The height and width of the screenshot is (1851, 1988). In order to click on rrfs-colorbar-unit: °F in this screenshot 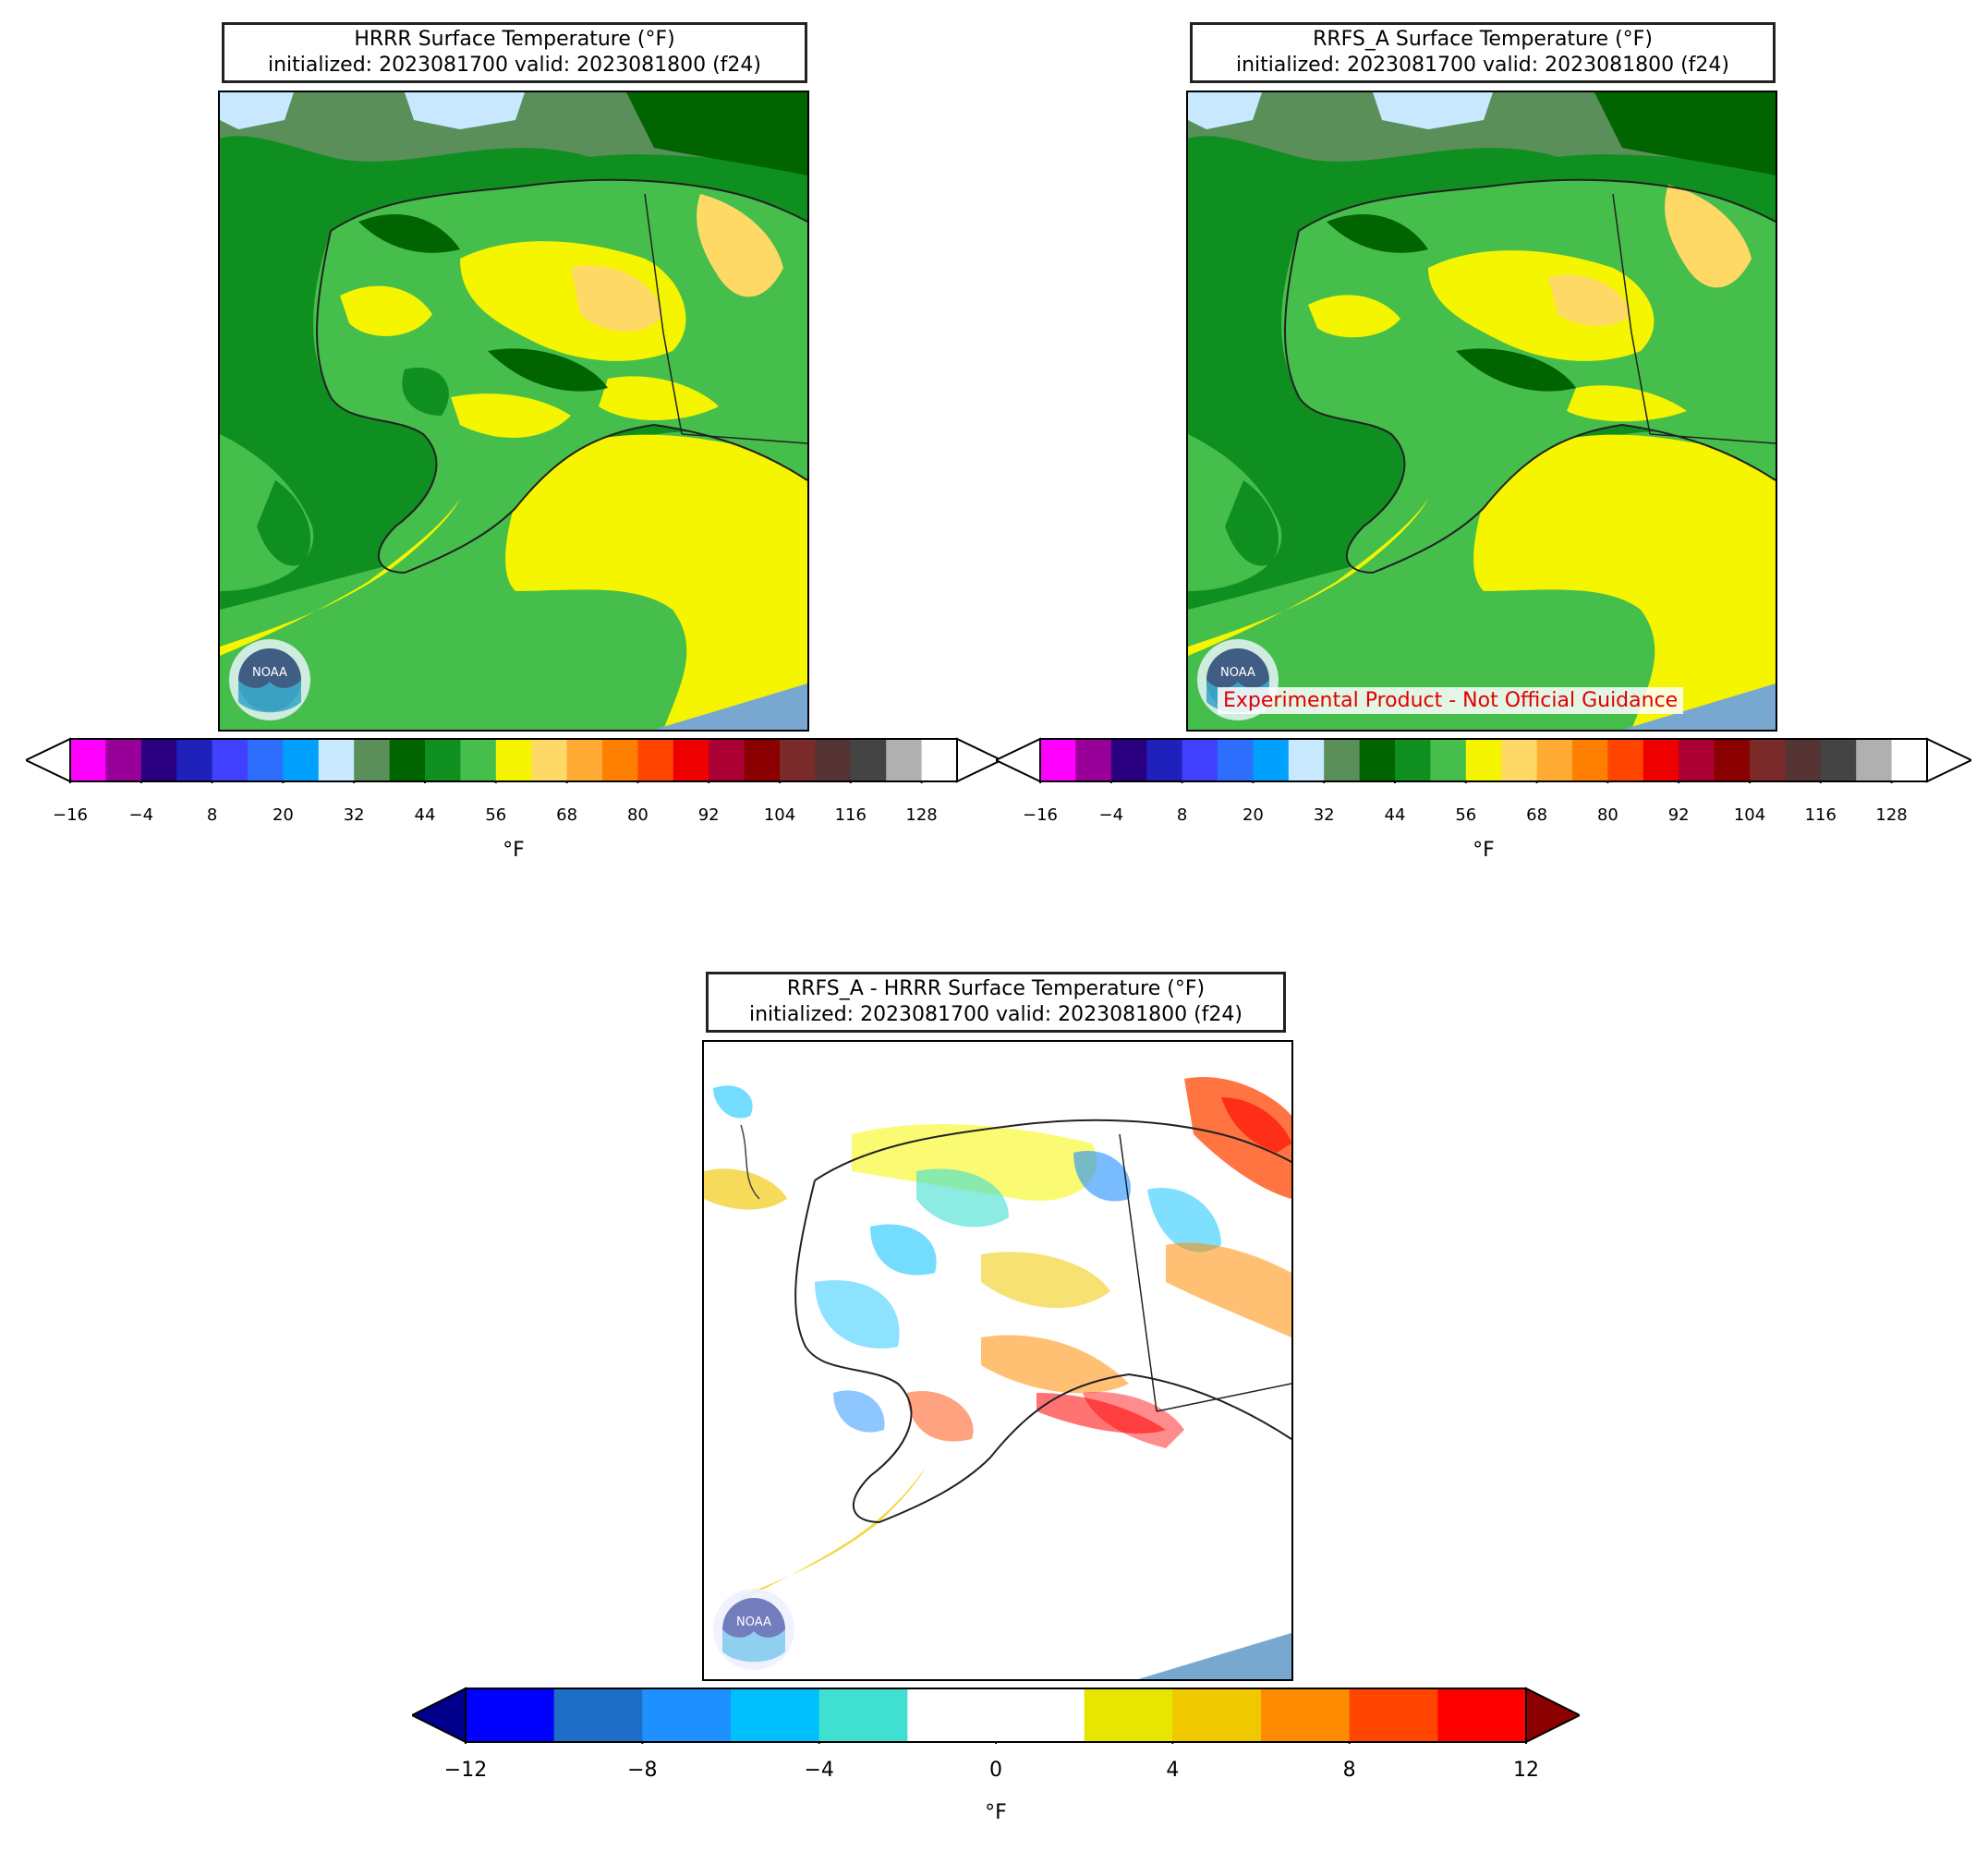, I will do `click(1484, 850)`.